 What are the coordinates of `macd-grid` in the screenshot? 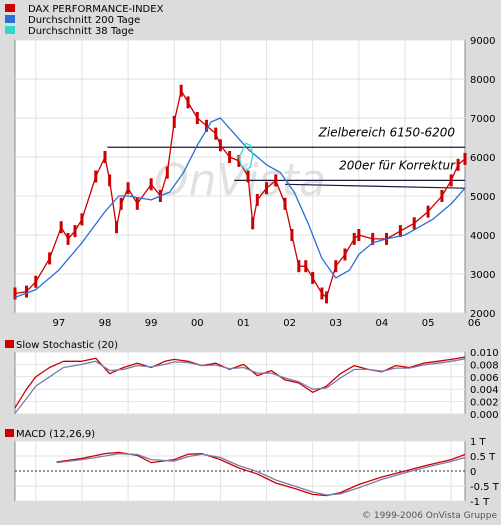 It's located at (240, 471).